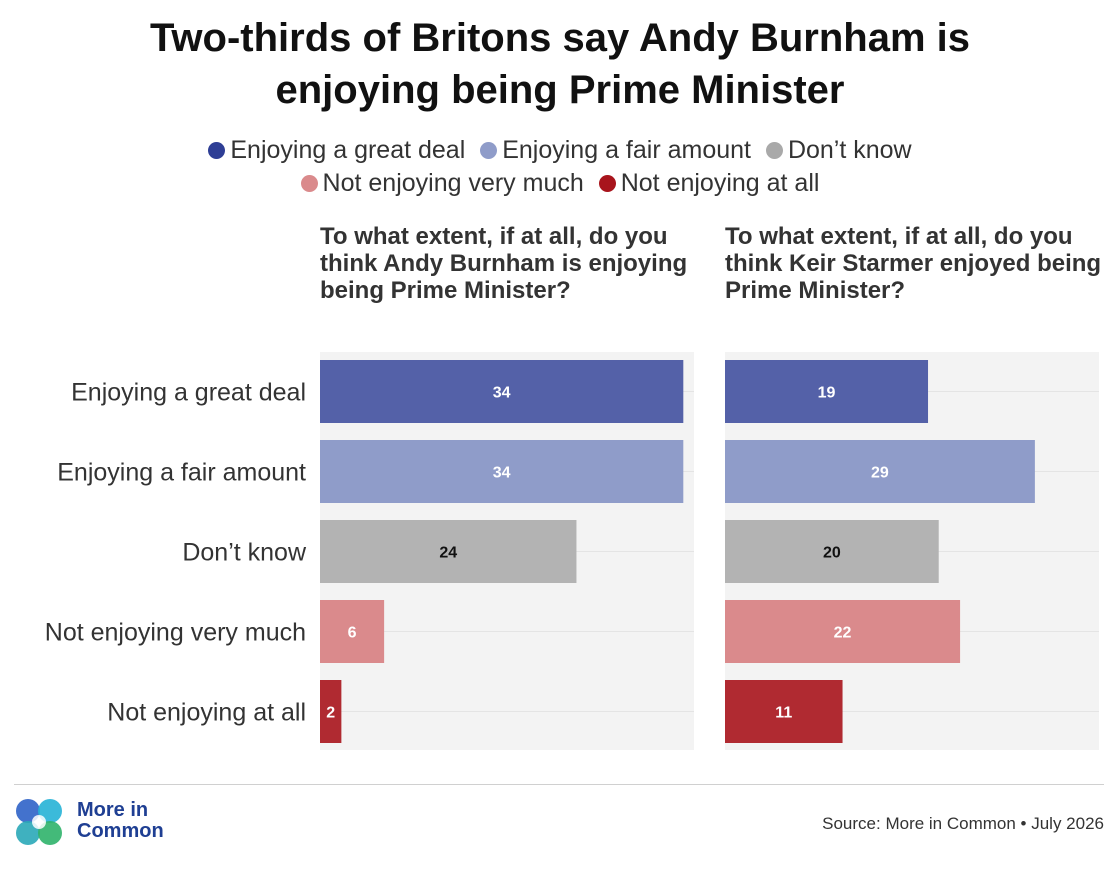 This screenshot has height=869, width=1120. I want to click on bar-burnham-not-very-much, so click(352, 631).